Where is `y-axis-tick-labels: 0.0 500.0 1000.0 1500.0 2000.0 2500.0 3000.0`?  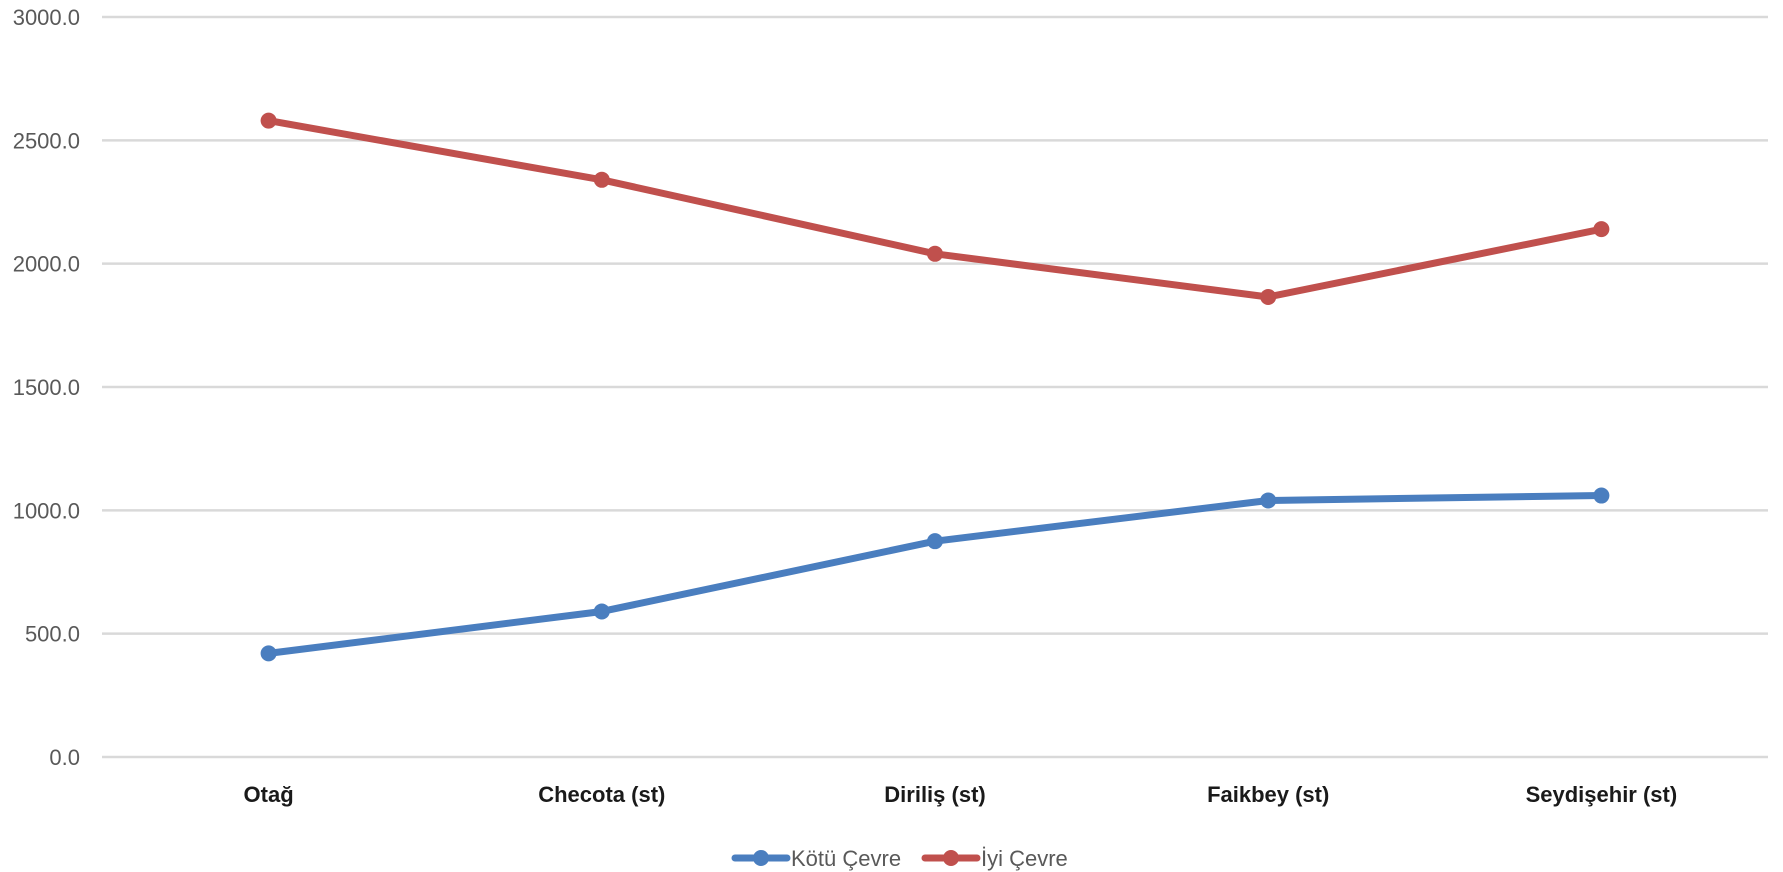
y-axis-tick-labels: 0.0 500.0 1000.0 1500.0 2000.0 2500.0 3000.0 is located at coordinates (46, 387).